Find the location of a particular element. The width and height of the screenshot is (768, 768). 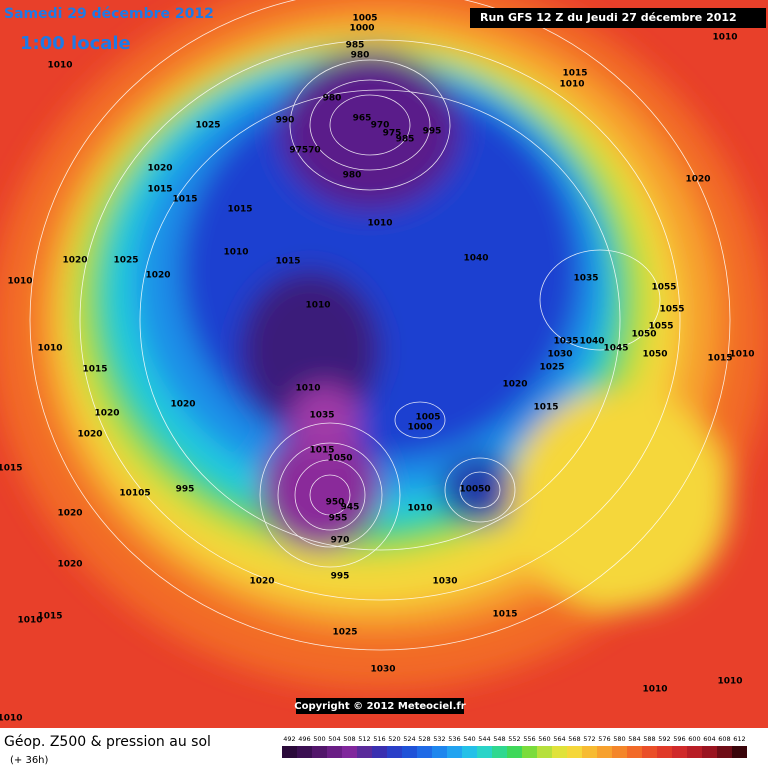

isobar-label: 945 is located at coordinates (350, 508).